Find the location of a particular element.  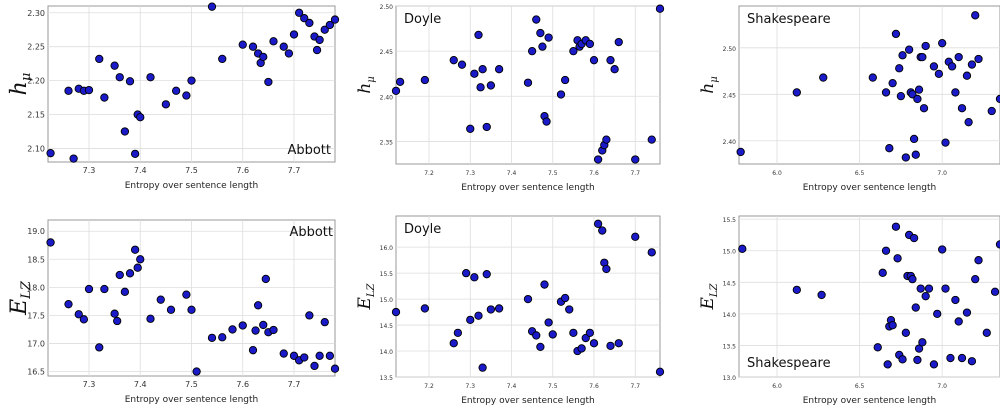

y-tick-label: 2.45 is located at coordinates (730, 95).